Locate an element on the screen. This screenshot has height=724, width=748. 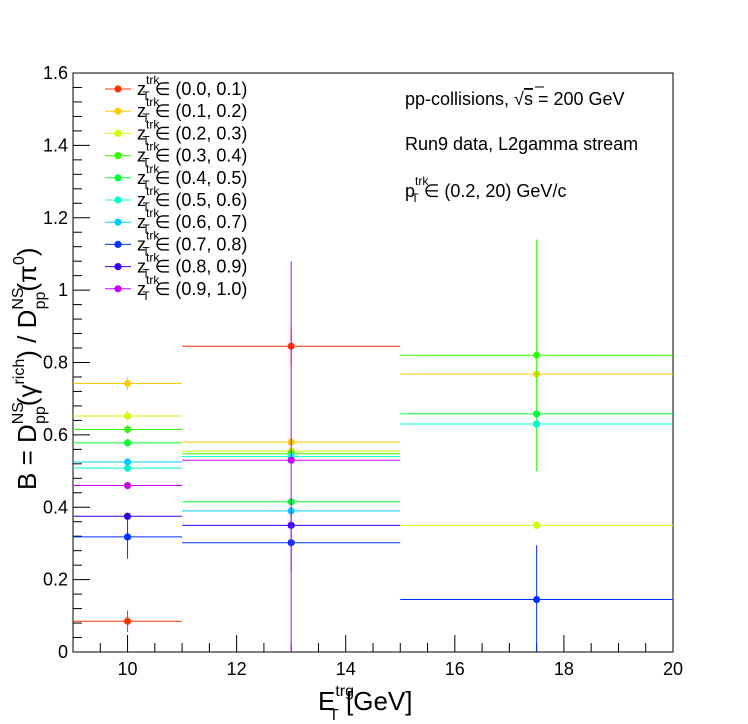
annotation-run: Run9 data, L2gamma stream is located at coordinates (521, 144).